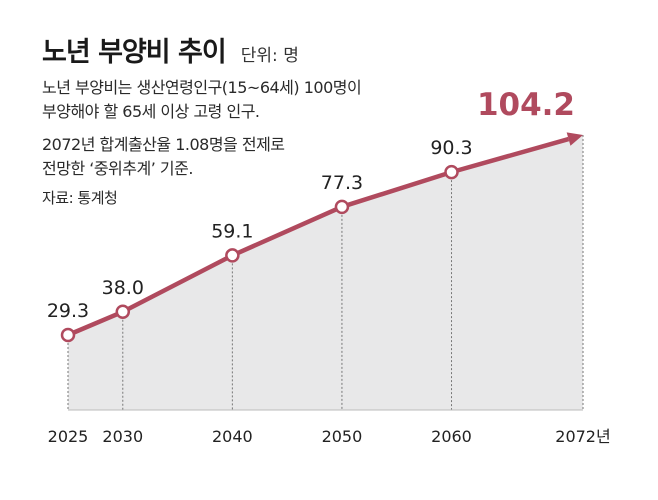 The image size is (658, 500). What do you see at coordinates (451, 172) in the screenshot?
I see `data-point-2060` at bounding box center [451, 172].